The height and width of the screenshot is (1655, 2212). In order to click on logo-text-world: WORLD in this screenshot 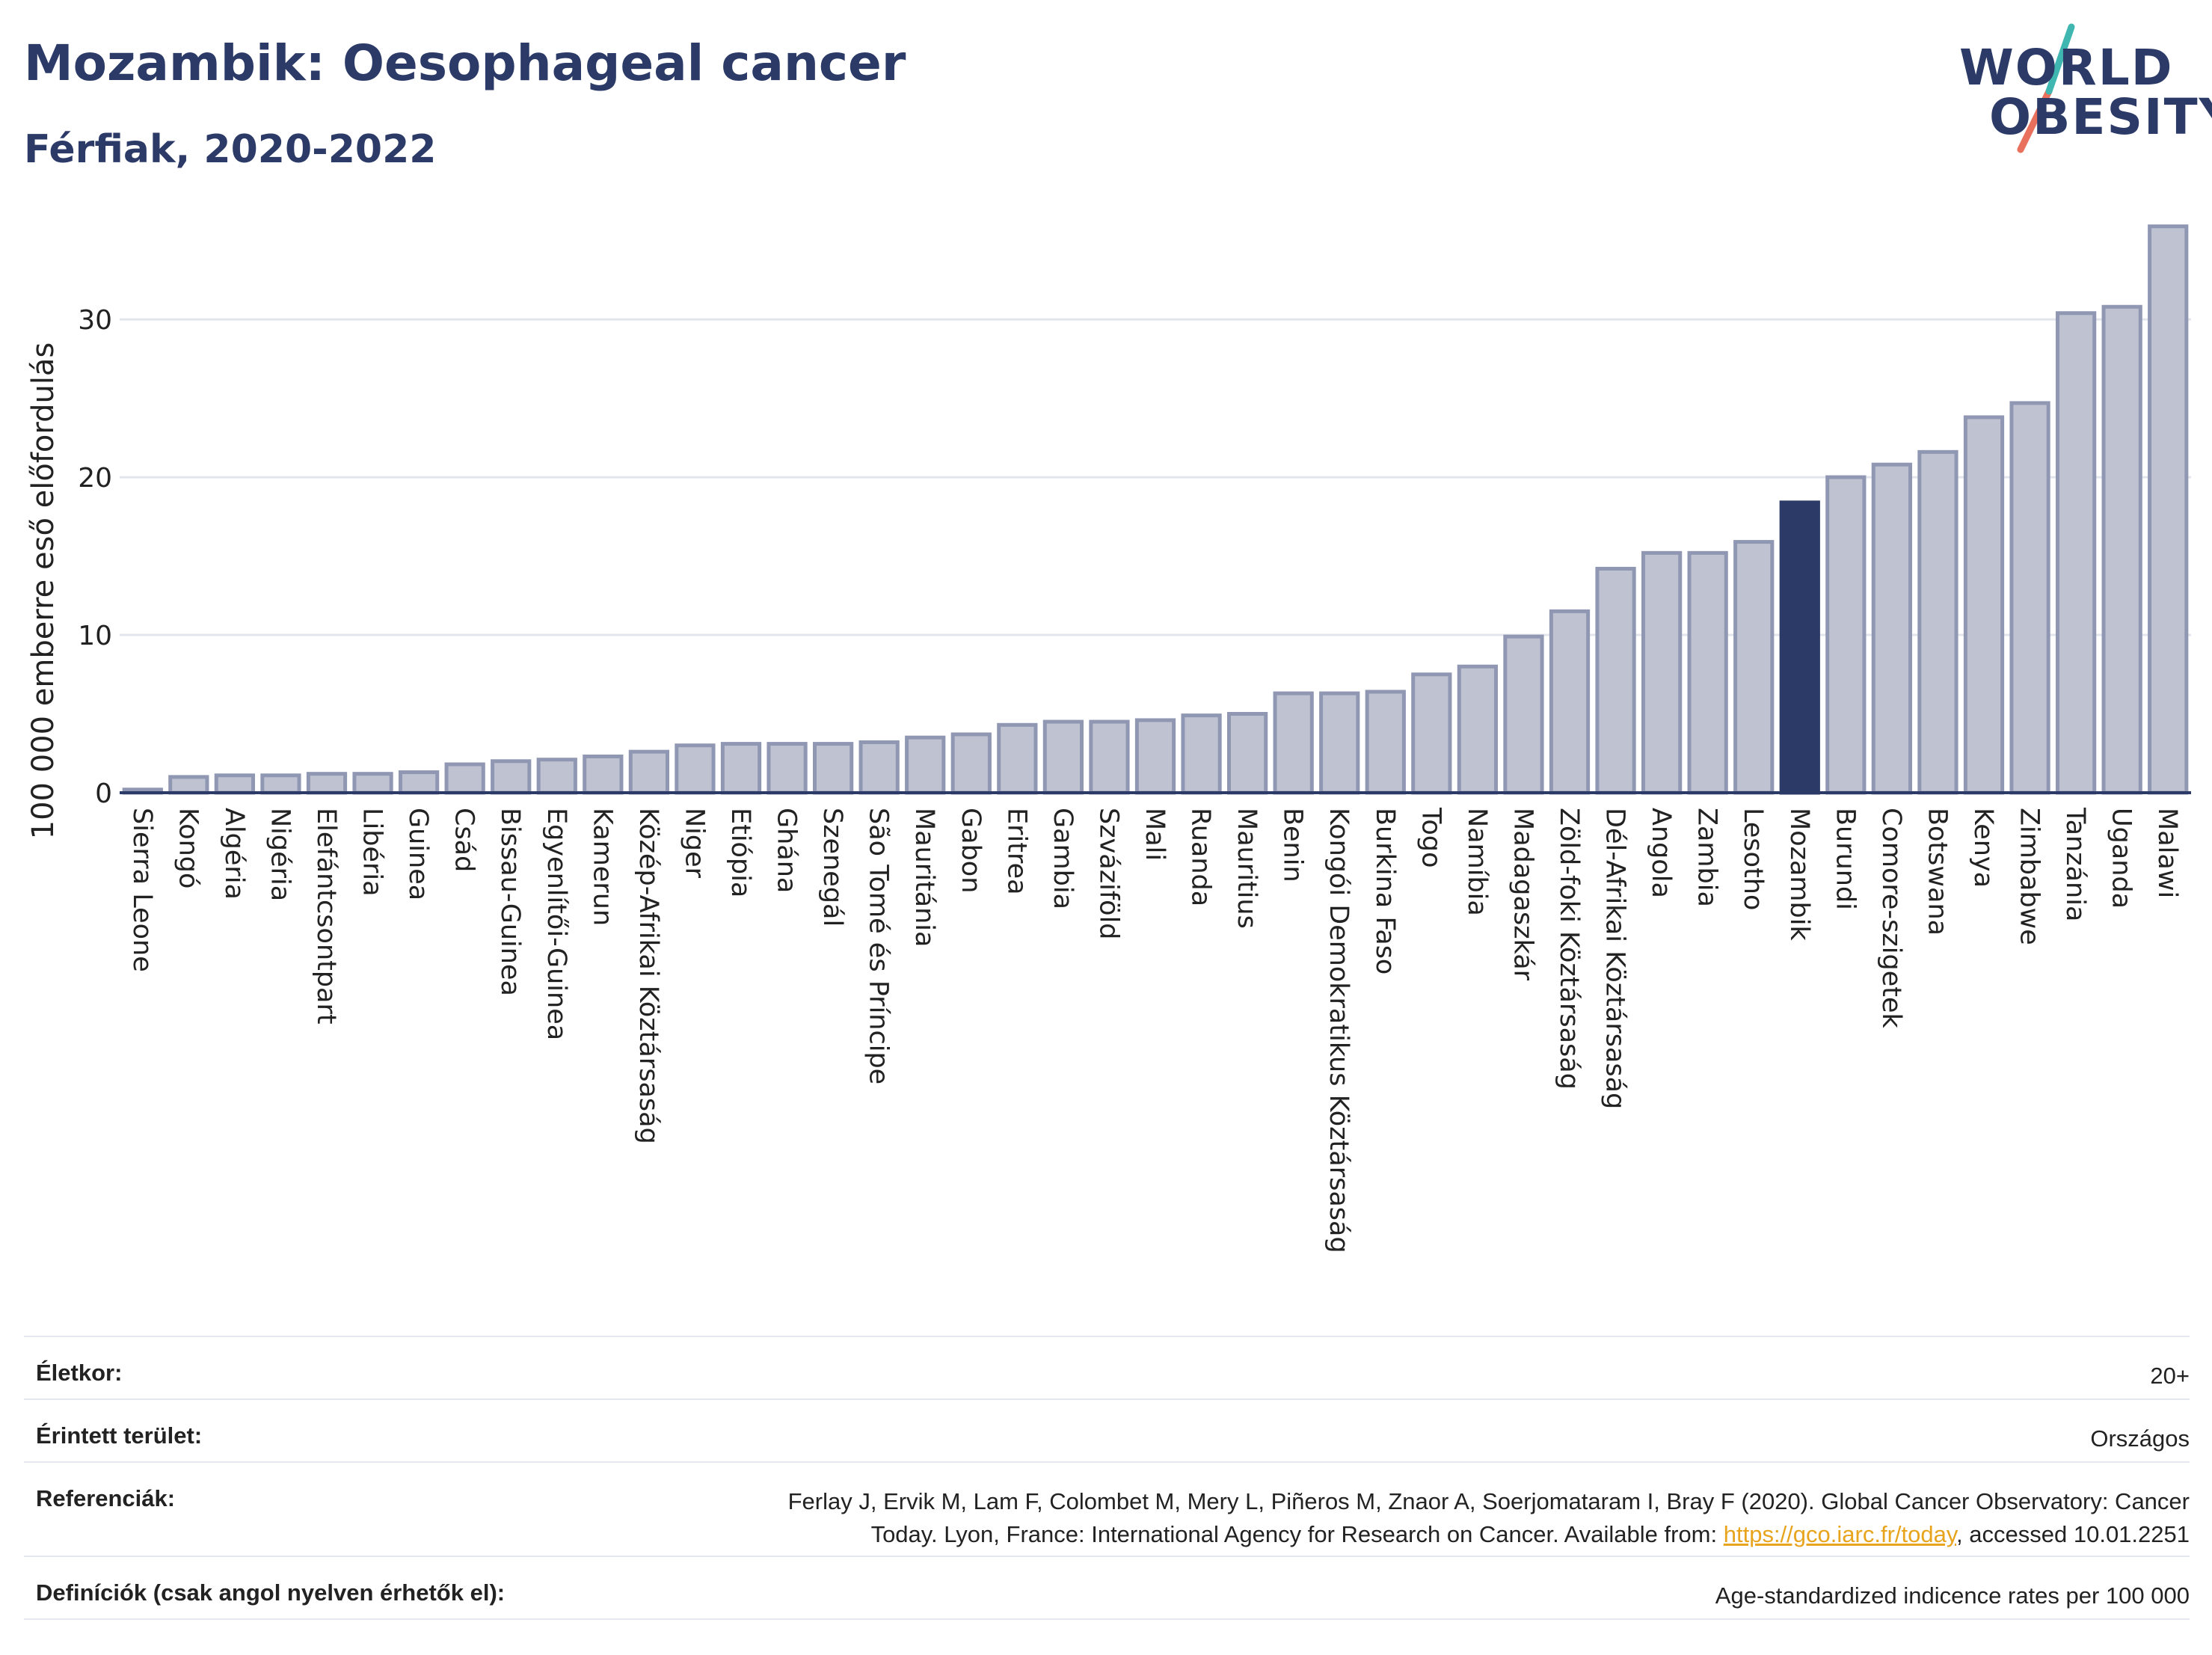, I will do `click(2066, 67)`.